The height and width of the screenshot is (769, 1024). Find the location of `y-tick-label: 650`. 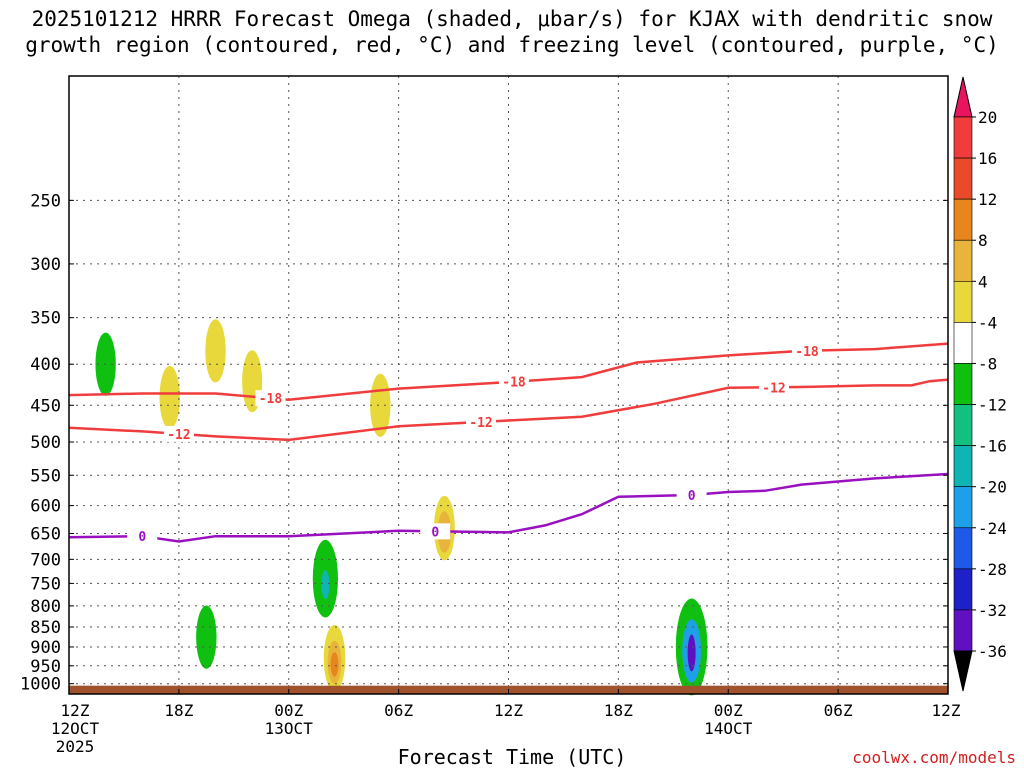

y-tick-label: 650 is located at coordinates (45, 534).